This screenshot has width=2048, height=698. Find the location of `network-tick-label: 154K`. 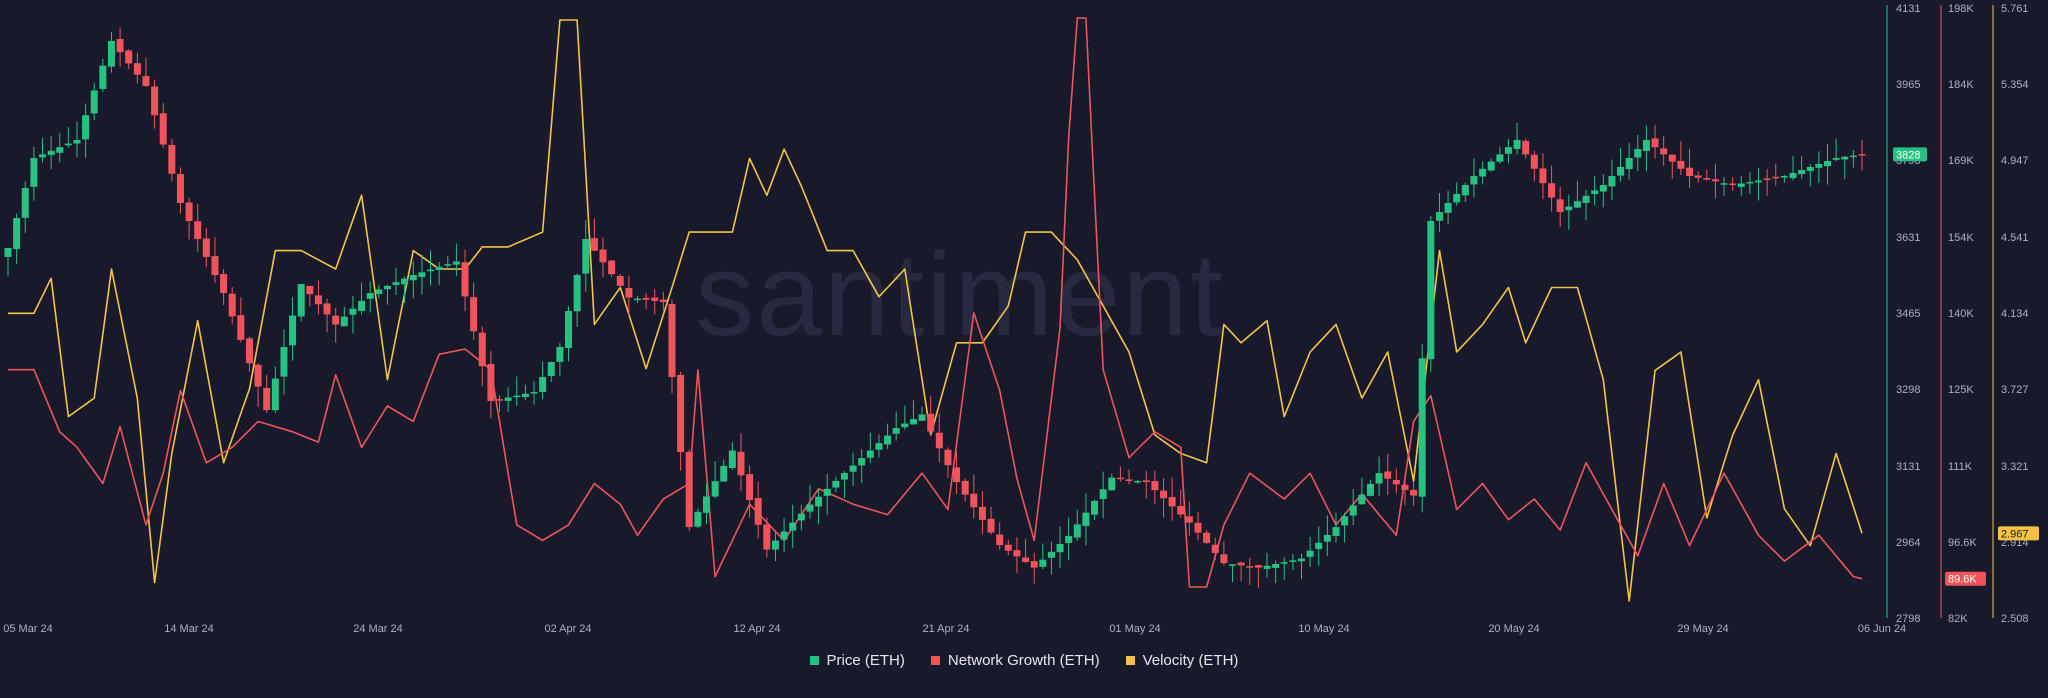

network-tick-label: 154K is located at coordinates (1961, 238).